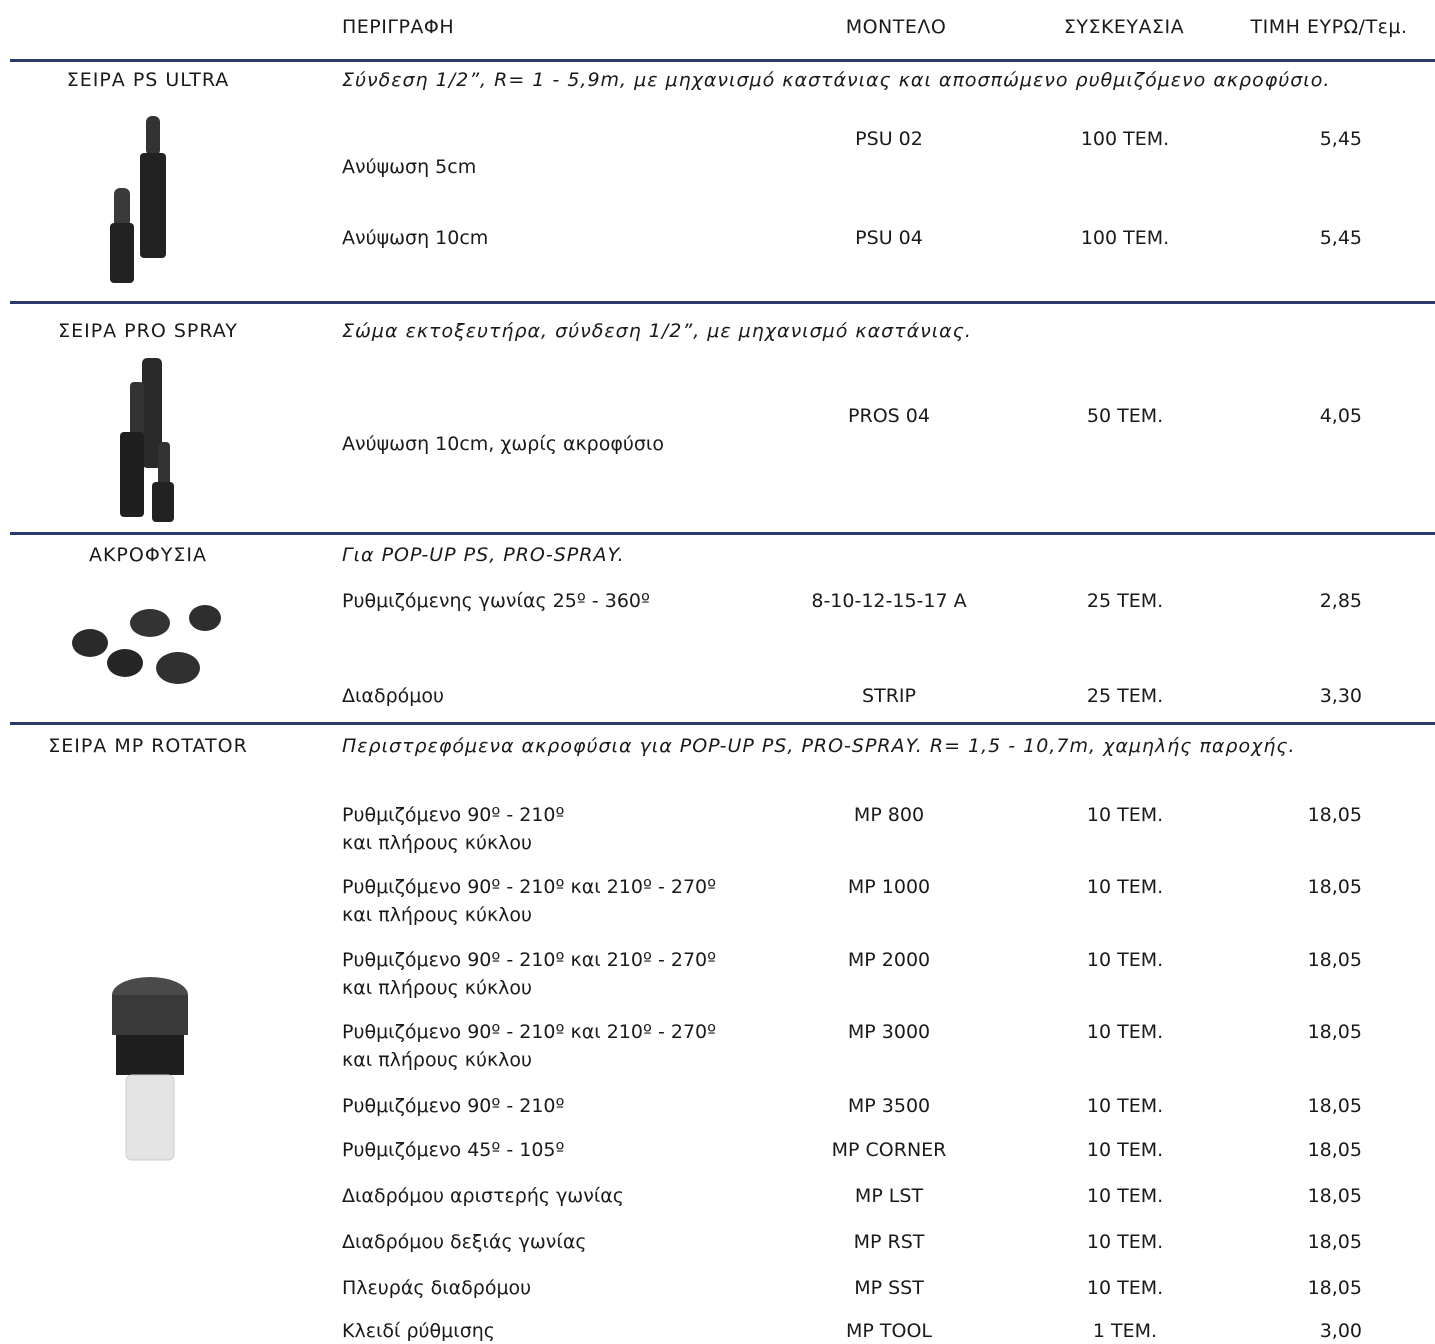 The width and height of the screenshot is (1435, 1344). What do you see at coordinates (464, 1242) in the screenshot?
I see `row-description: Διαδρόμου δεξιάς γωνίας` at bounding box center [464, 1242].